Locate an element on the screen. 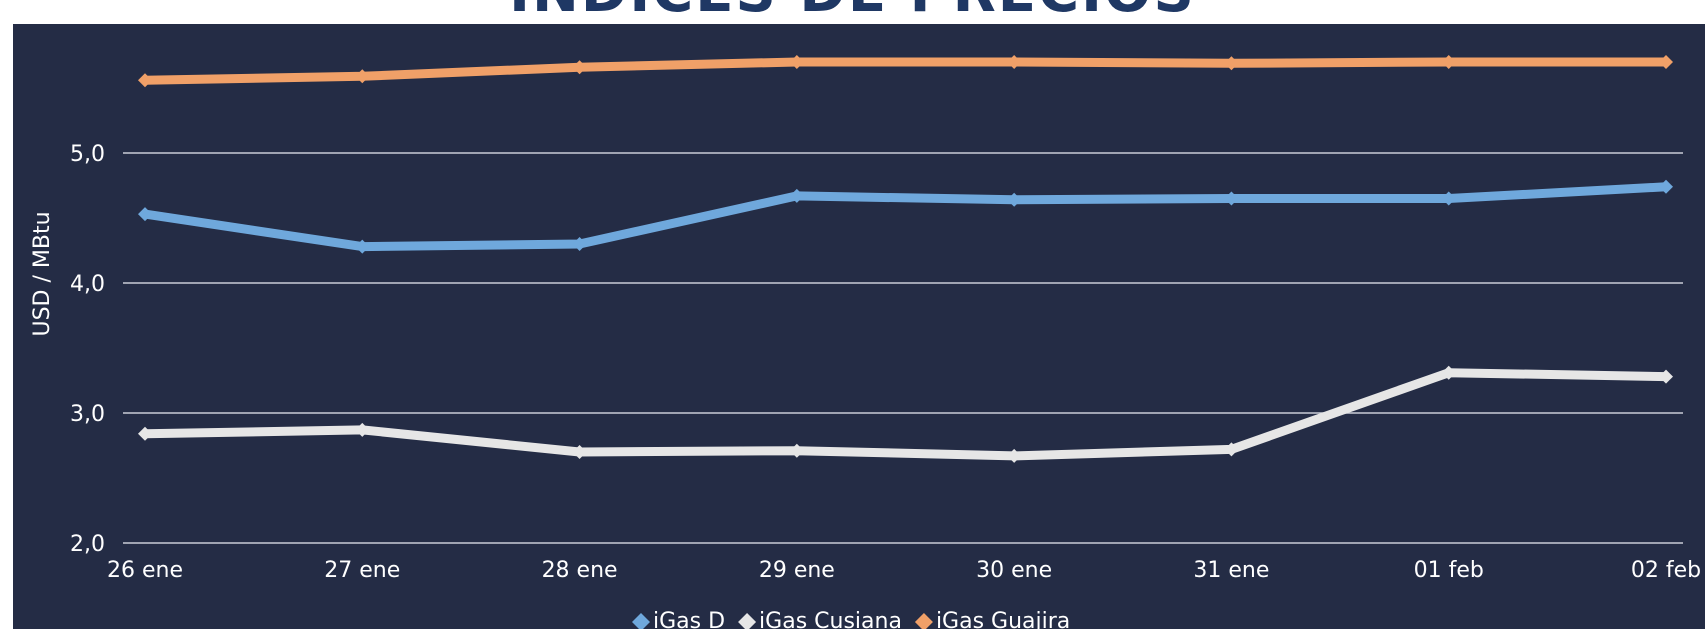 The image size is (1705, 629). x-tick-label: 28 ene is located at coordinates (580, 570).